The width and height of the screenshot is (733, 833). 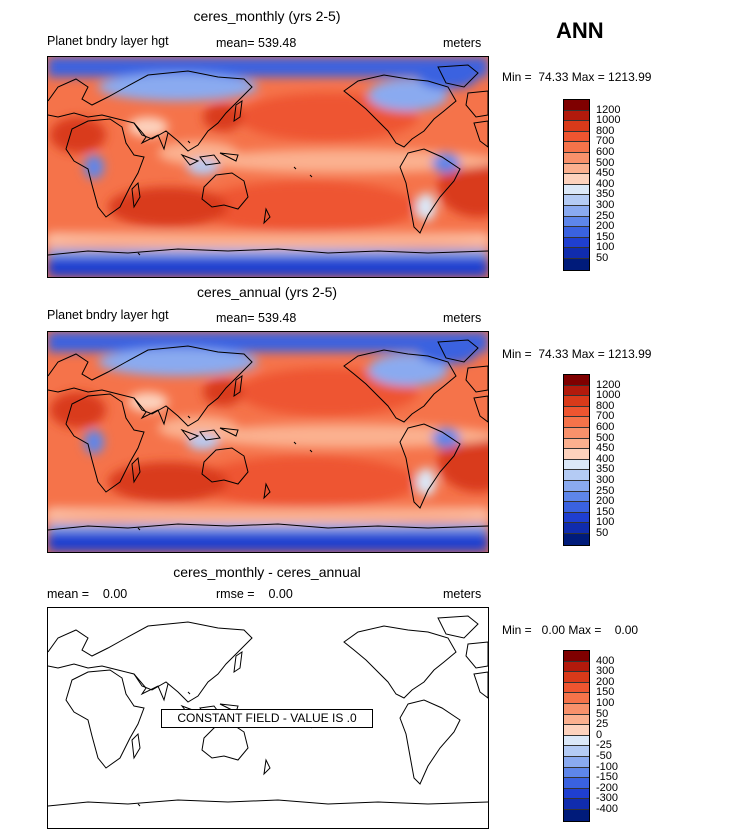 What do you see at coordinates (462, 594) in the screenshot?
I see `panel-3-units: meters` at bounding box center [462, 594].